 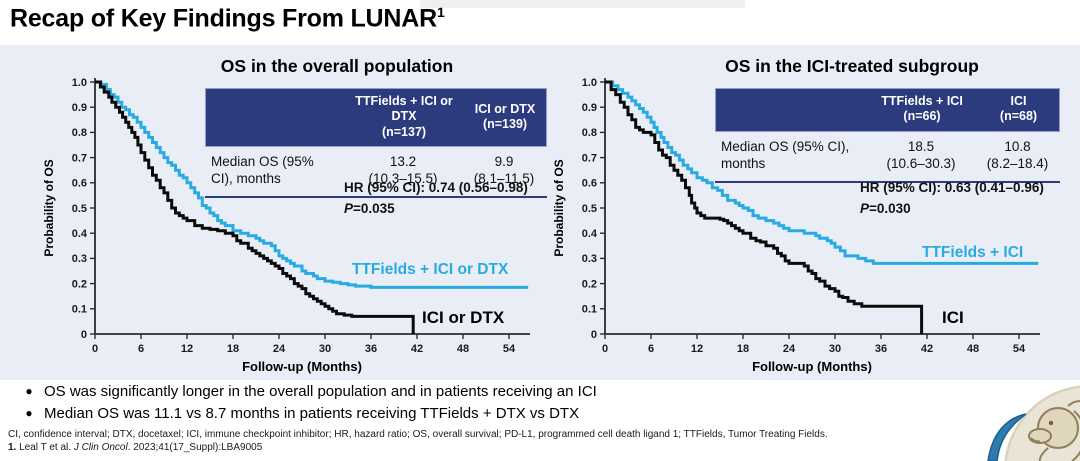 What do you see at coordinates (337, 66) in the screenshot?
I see `chart-title-overall: OS in the overall population` at bounding box center [337, 66].